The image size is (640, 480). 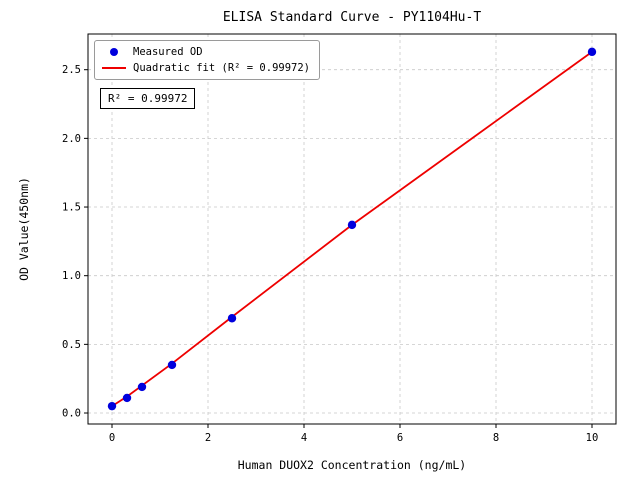 I want to click on y-tick-label: 1.5, so click(x=71, y=208).